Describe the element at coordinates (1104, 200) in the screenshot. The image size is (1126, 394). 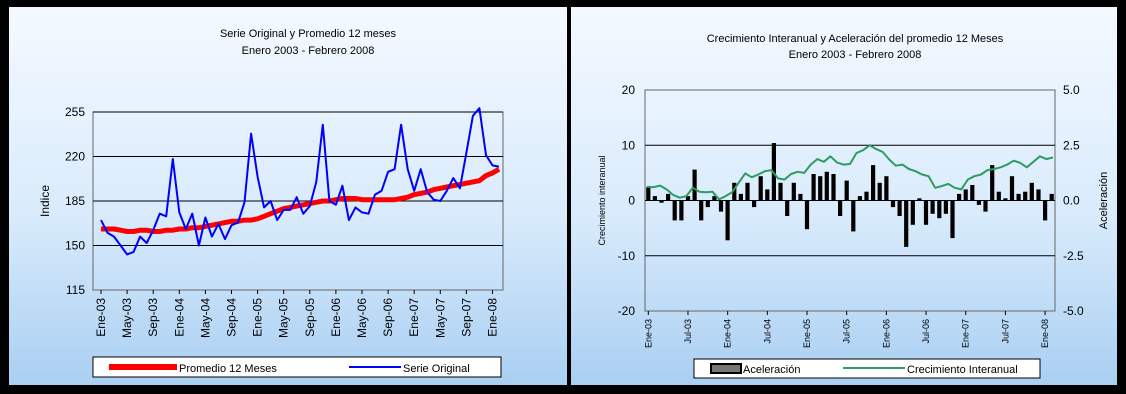
I see `y-right-axis-label: Aceleración` at that location.